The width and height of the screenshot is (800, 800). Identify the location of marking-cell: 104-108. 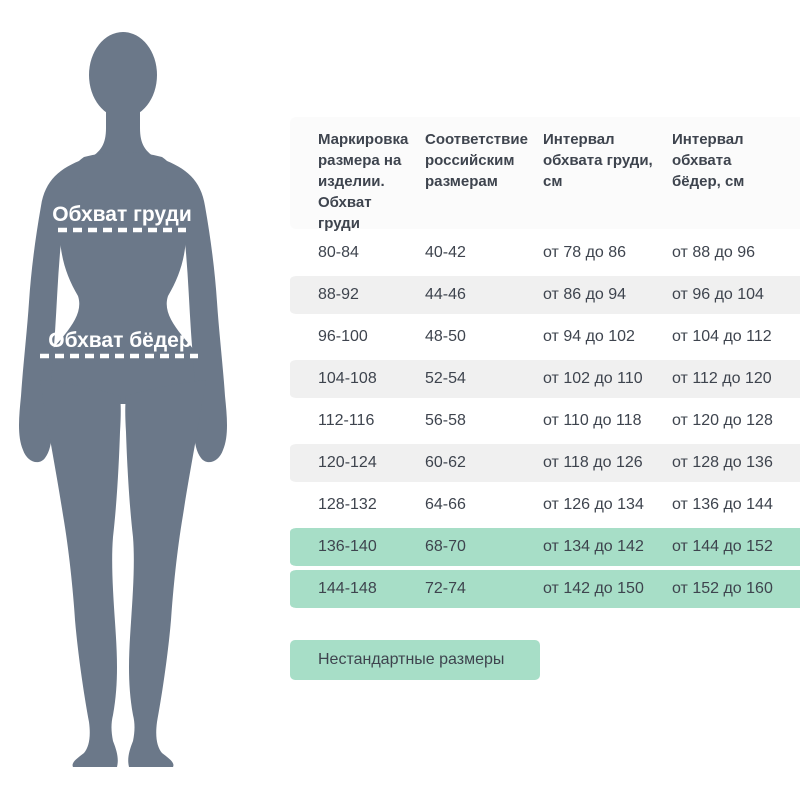
(347, 378).